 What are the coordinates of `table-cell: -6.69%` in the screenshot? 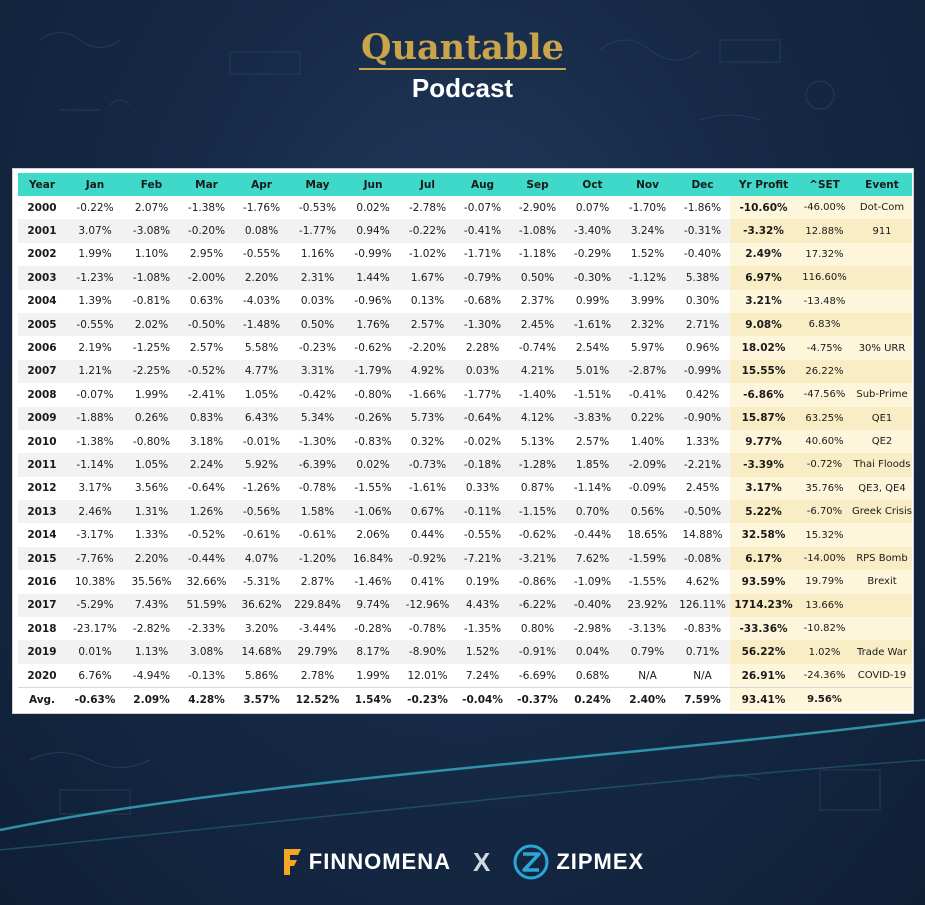 It's located at (537, 675).